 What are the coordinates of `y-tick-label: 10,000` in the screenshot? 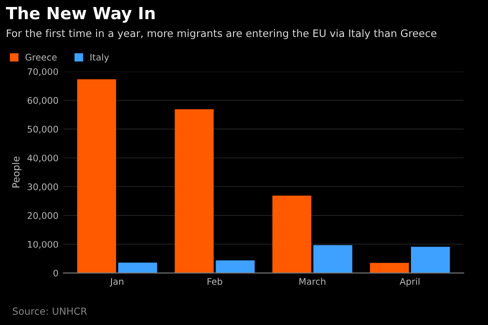 It's located at (43, 244).